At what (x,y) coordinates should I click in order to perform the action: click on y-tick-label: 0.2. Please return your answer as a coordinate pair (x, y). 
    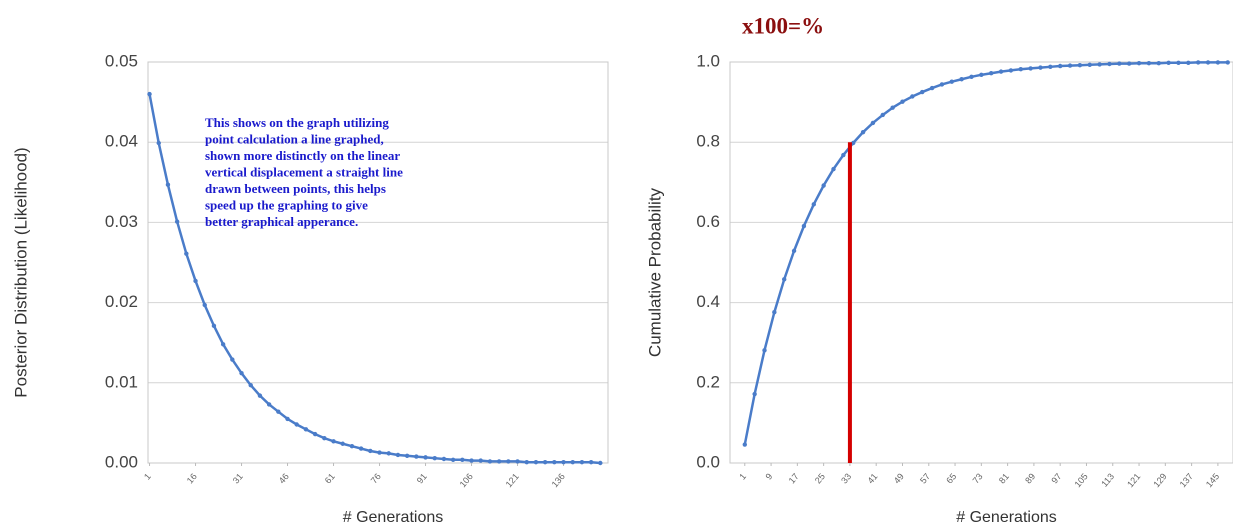
    Looking at the image, I should click on (708, 381).